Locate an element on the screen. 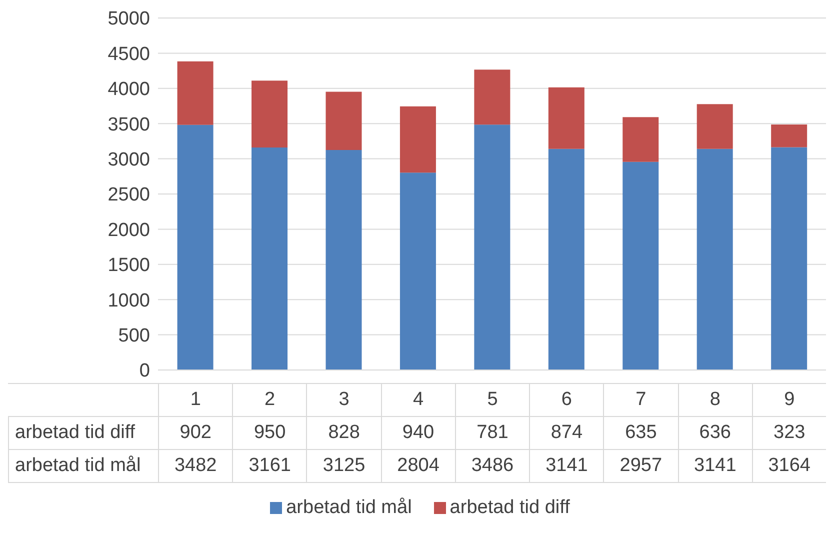  data-label: 3486 is located at coordinates (492, 466).